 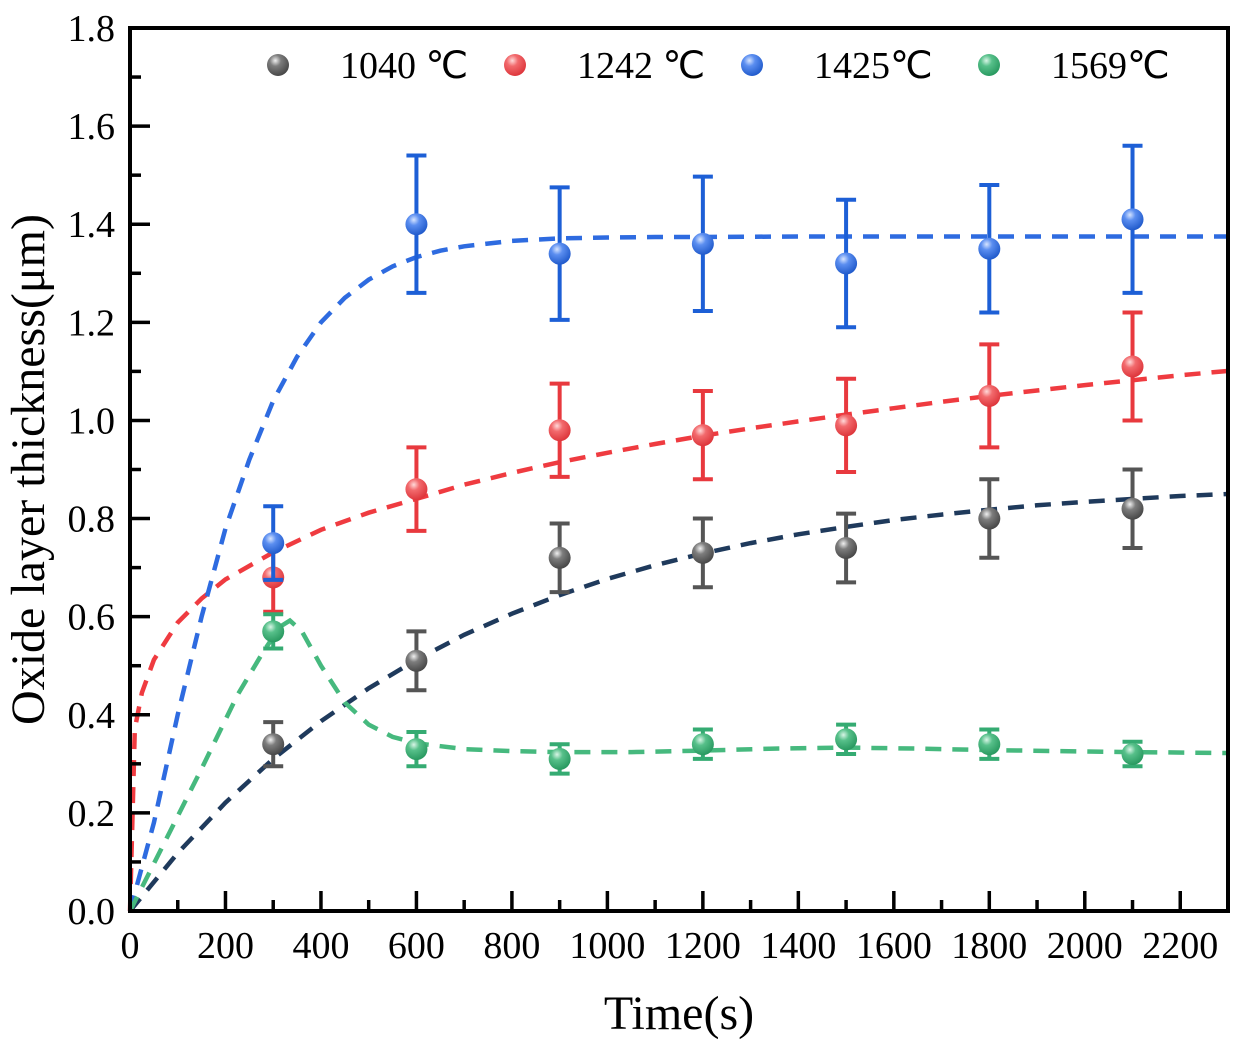 What do you see at coordinates (92, 520) in the screenshot?
I see `y-axis-tick-label: 0.8` at bounding box center [92, 520].